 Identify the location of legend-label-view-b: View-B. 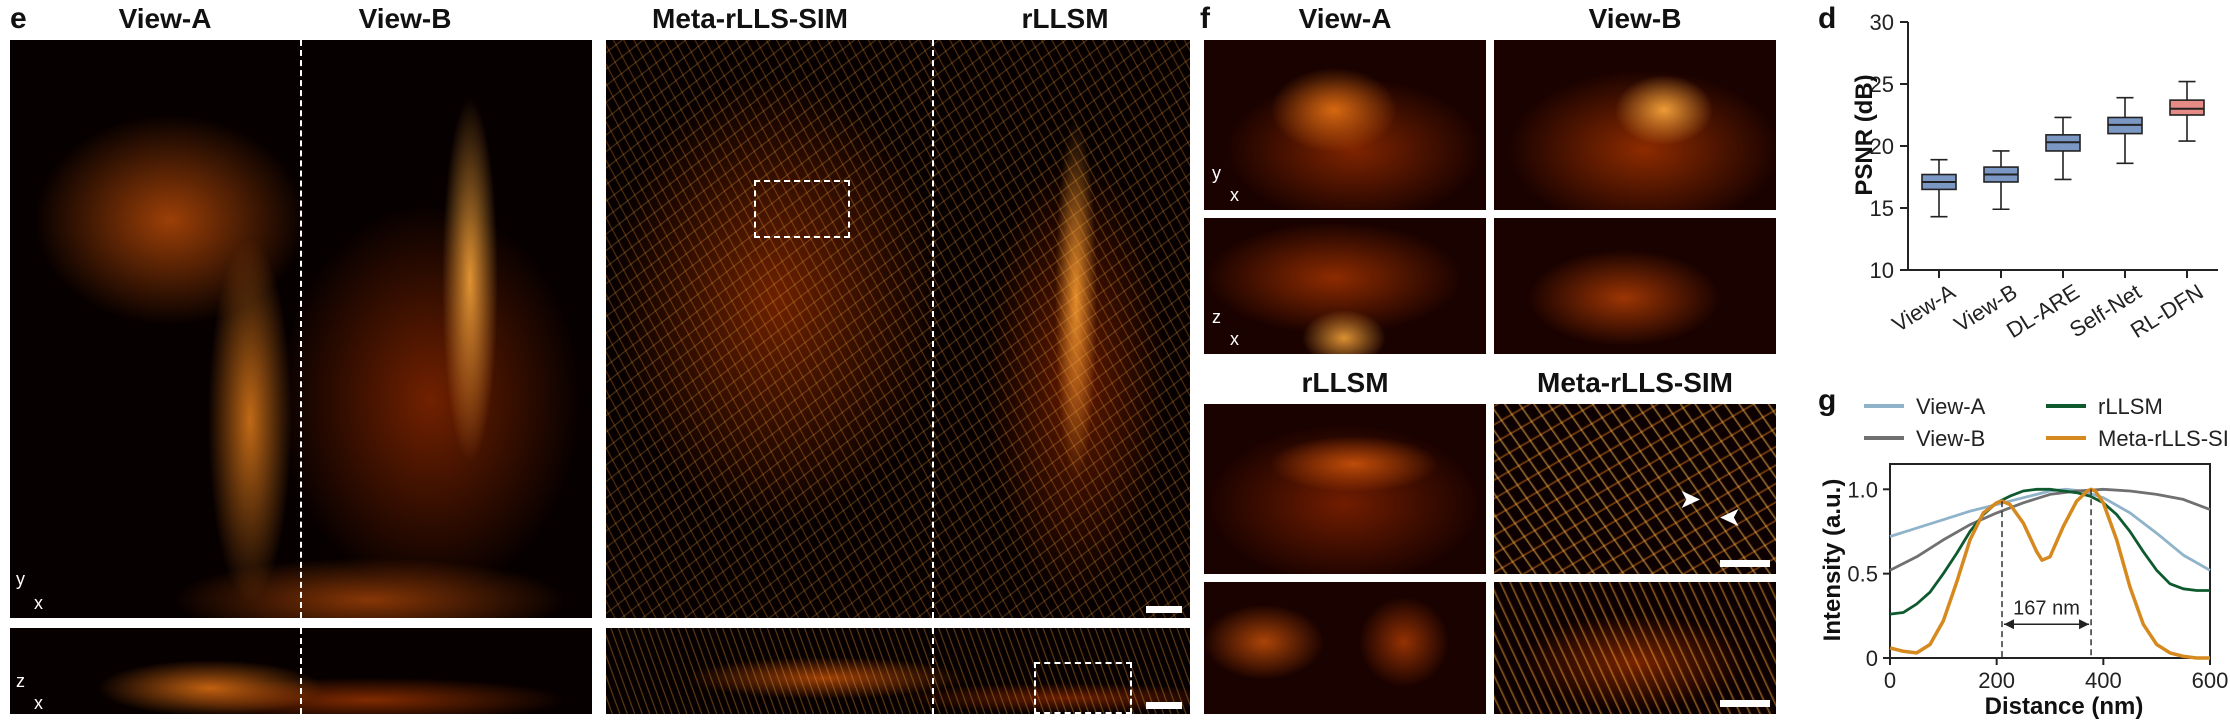
(1950, 438).